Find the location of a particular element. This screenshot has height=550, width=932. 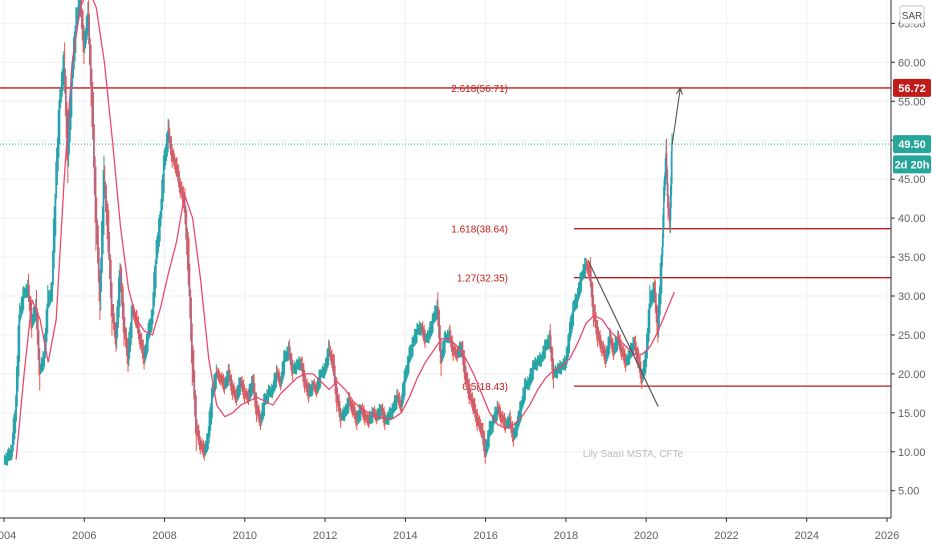

price-badge-text: 49.50 is located at coordinates (912, 145).